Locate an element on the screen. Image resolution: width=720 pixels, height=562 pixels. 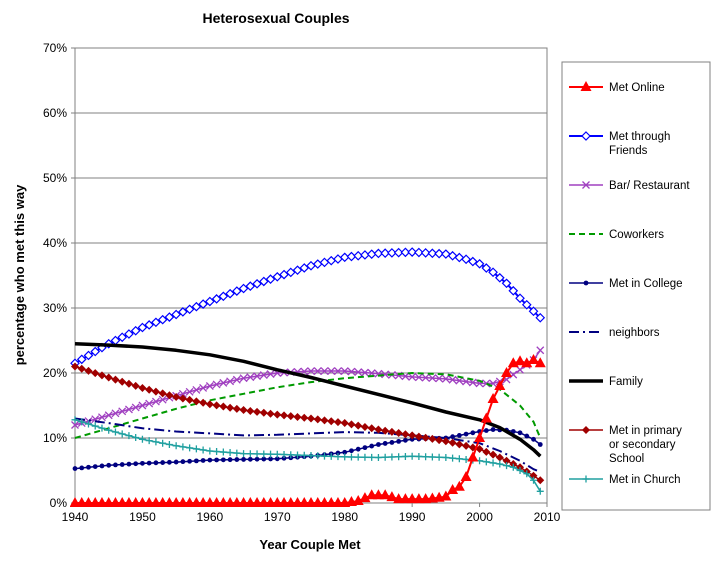
y-axis-title: percentage who met this way is located at coordinates (19, 274).